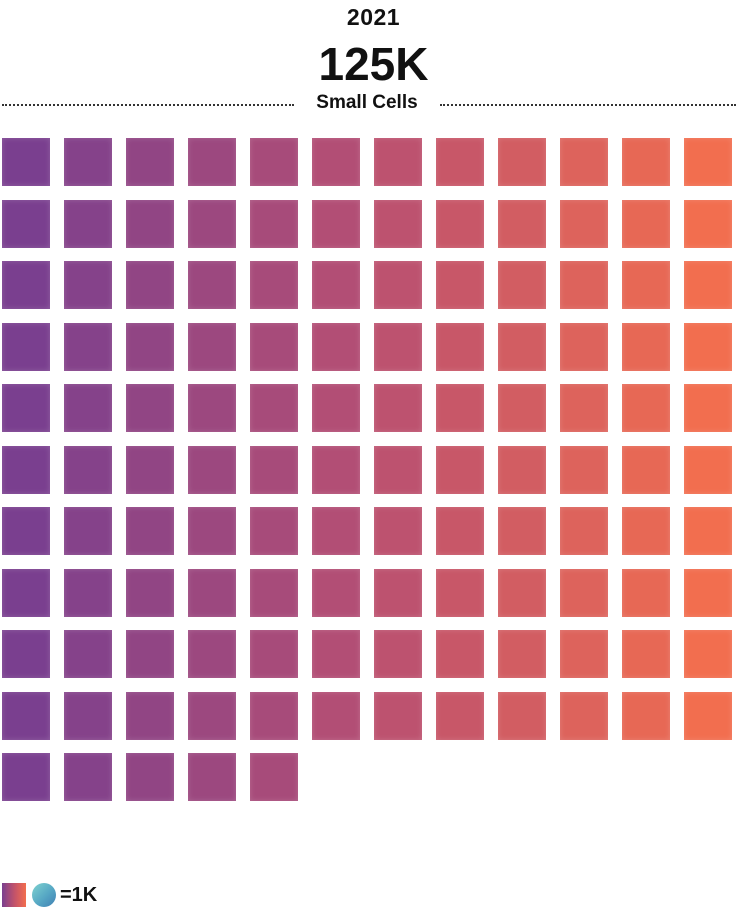 The height and width of the screenshot is (911, 747). I want to click on legend-unit-label: =1K, so click(79, 894).